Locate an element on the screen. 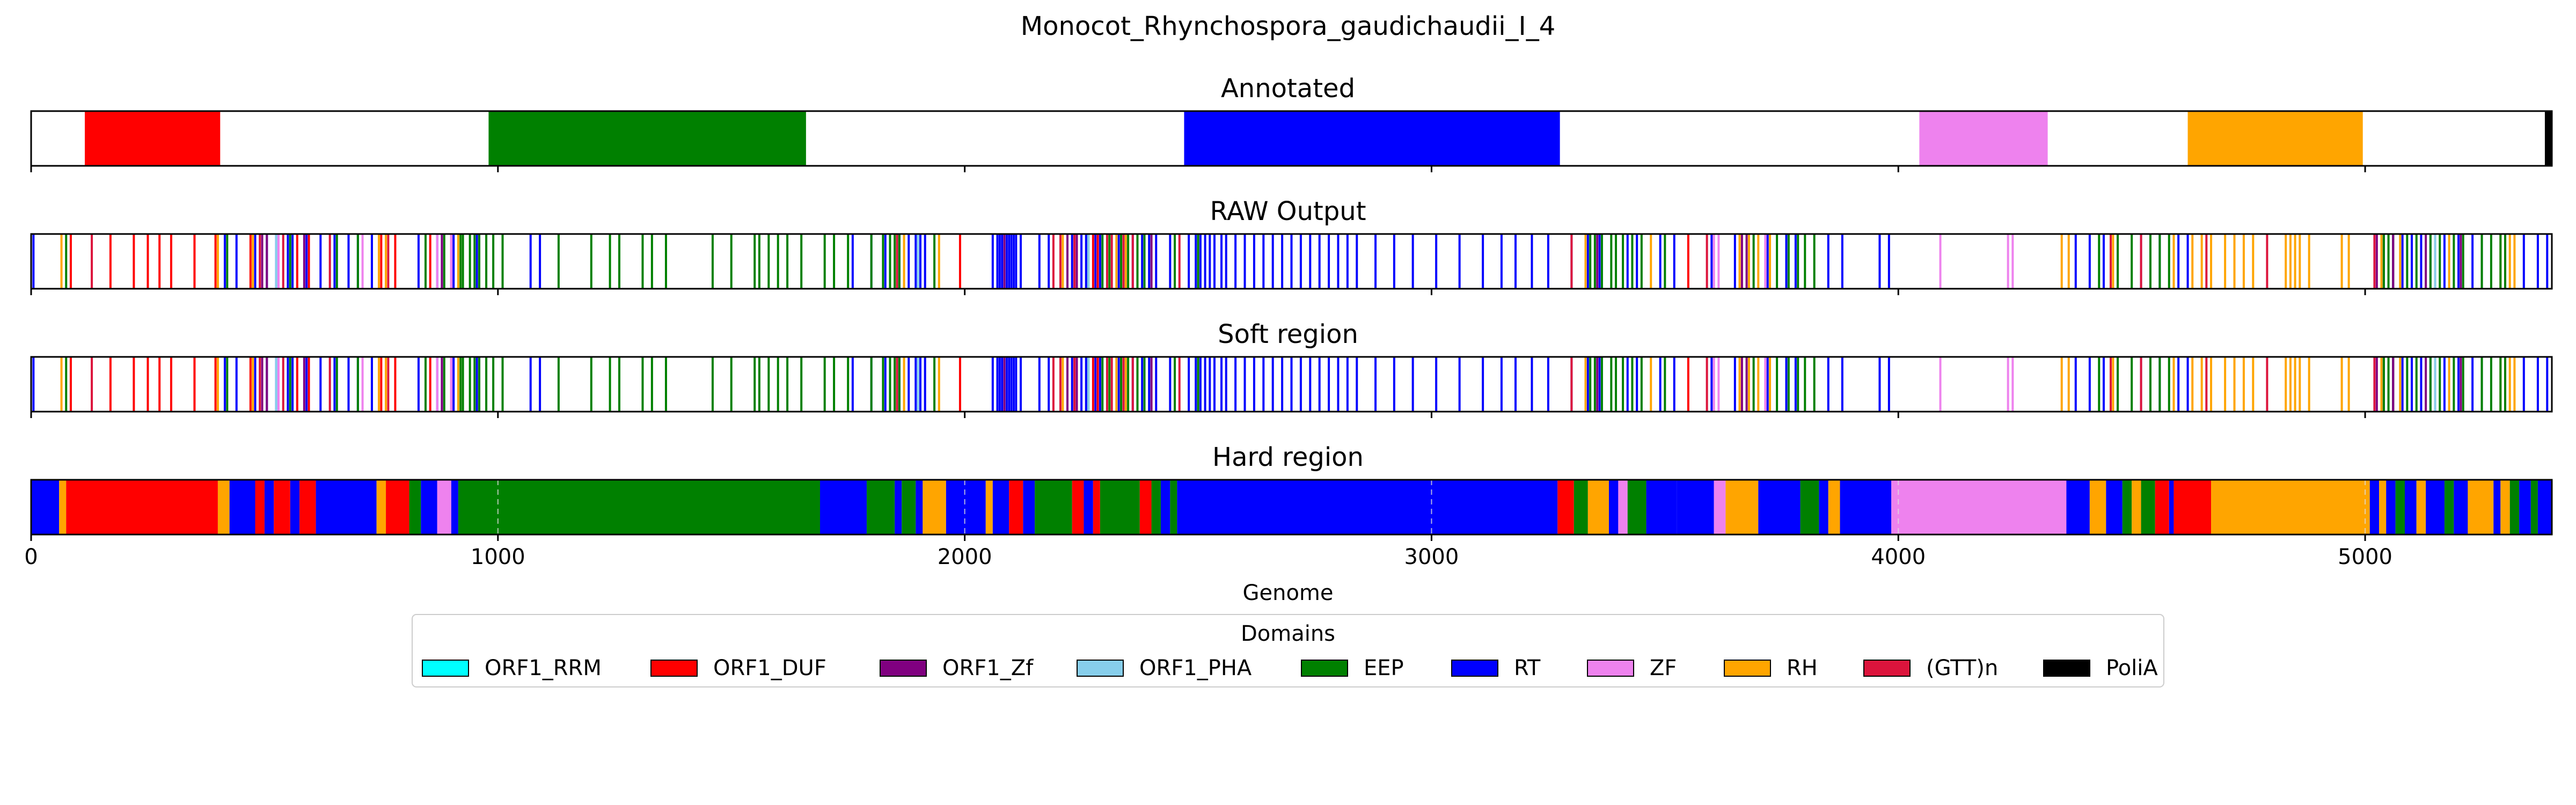 The image size is (2576, 805). legend-label: ORF1_PHA is located at coordinates (1195, 668).